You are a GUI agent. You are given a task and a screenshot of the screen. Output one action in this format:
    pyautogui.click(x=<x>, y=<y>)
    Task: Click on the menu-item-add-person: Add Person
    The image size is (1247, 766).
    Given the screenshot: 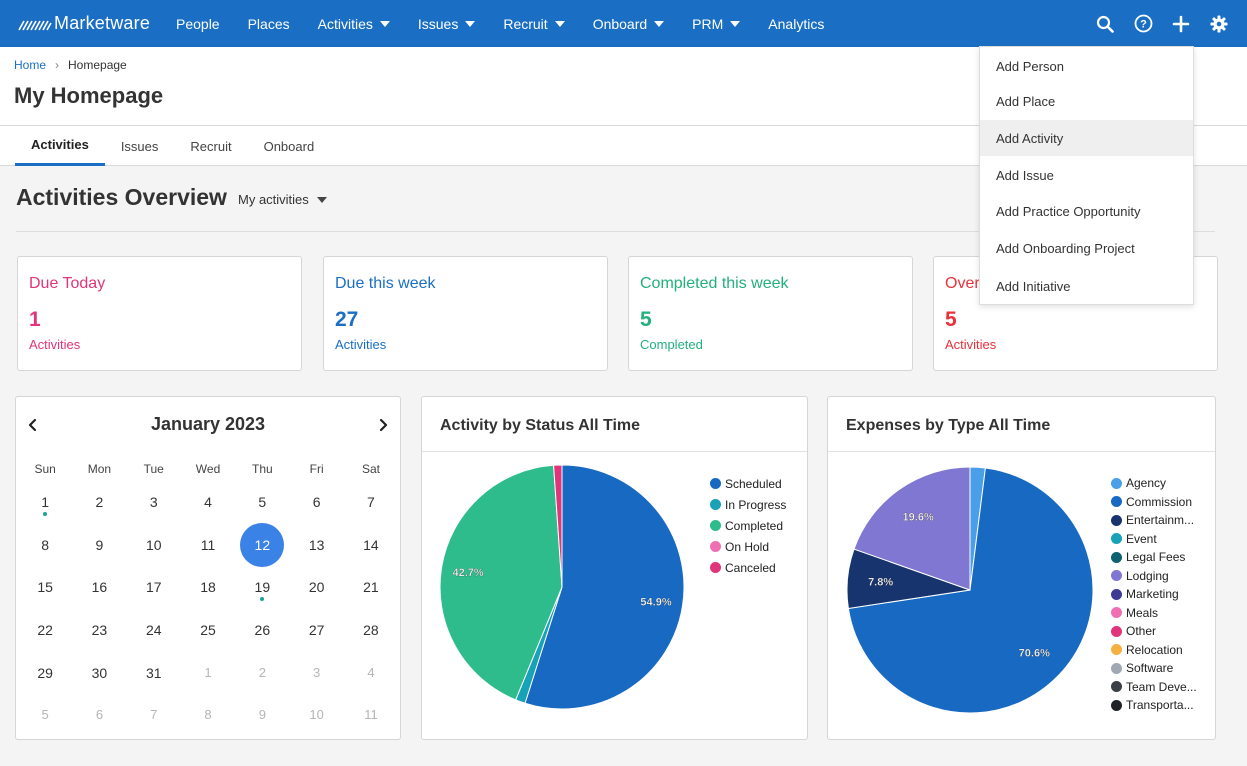 What is the action you would take?
    pyautogui.click(x=1086, y=66)
    